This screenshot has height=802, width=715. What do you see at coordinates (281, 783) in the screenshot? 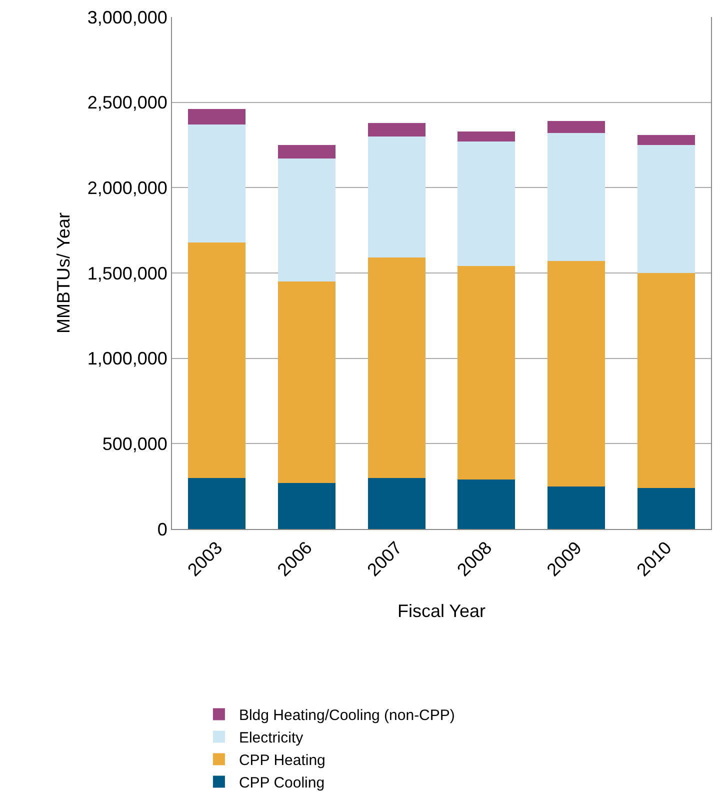
I see `legend-label: CPP Cooling` at bounding box center [281, 783].